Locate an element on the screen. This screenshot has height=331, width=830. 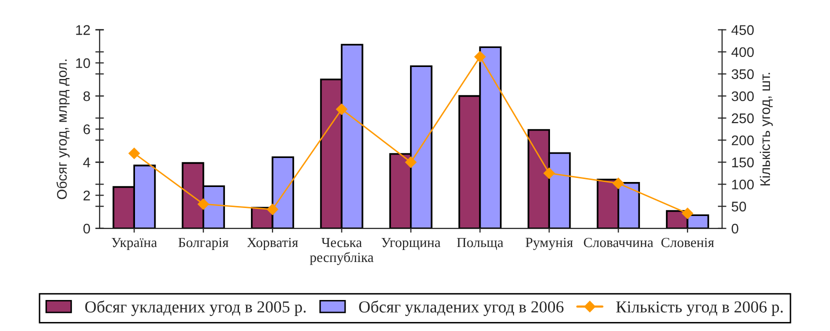
y2-tick-label: 0 is located at coordinates (735, 229).